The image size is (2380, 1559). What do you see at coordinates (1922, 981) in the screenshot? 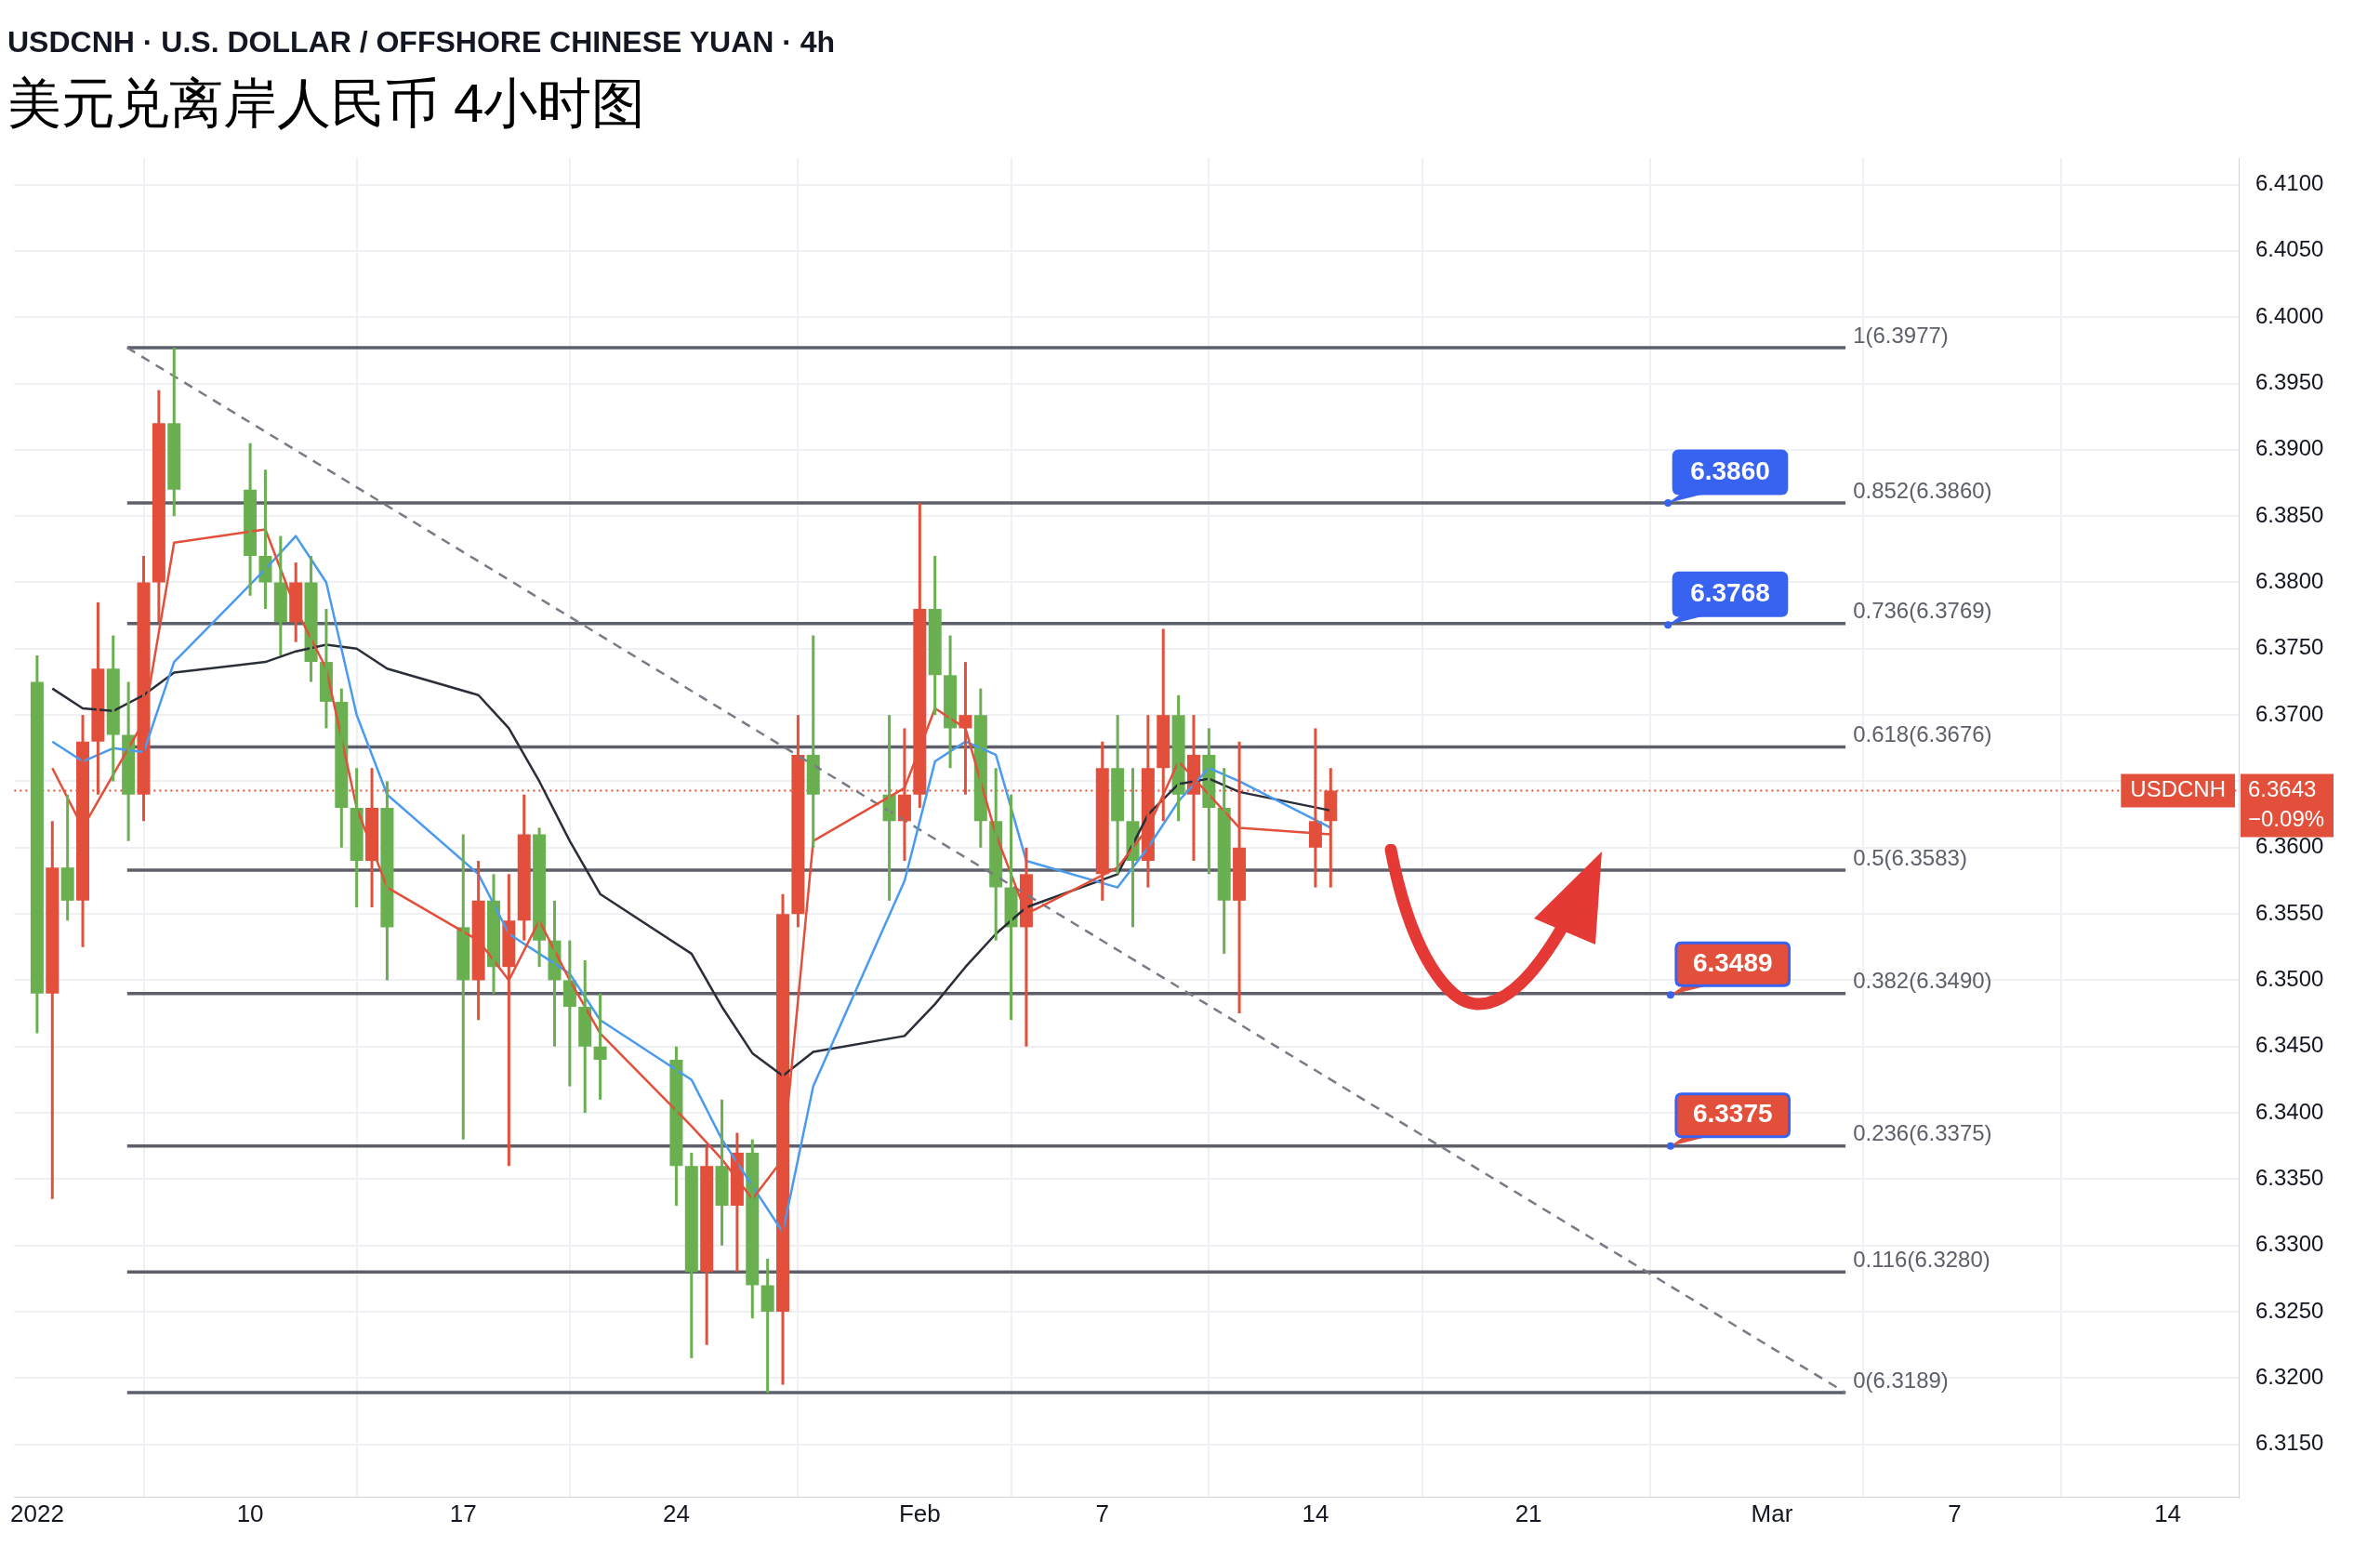
I see `ref-line-label: 0.382(6.3490)` at bounding box center [1922, 981].